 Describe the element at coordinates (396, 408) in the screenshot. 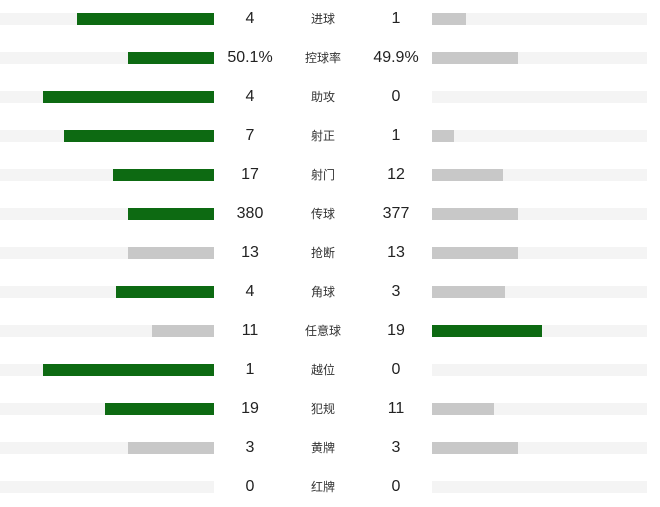

I see `away-value: 11` at that location.